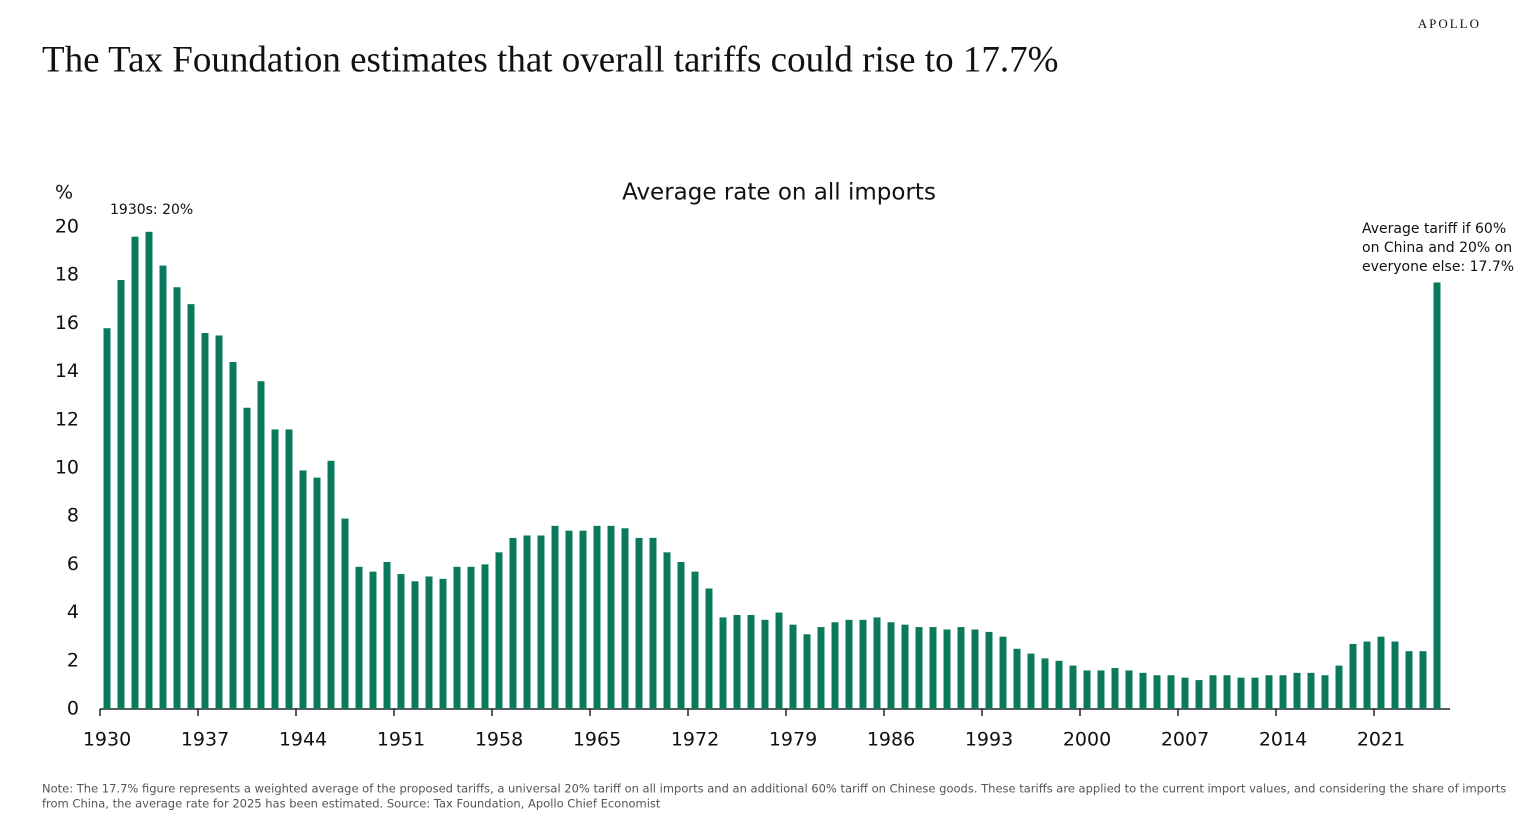  Describe the element at coordinates (67, 419) in the screenshot. I see `y-tick-label: 12` at that location.